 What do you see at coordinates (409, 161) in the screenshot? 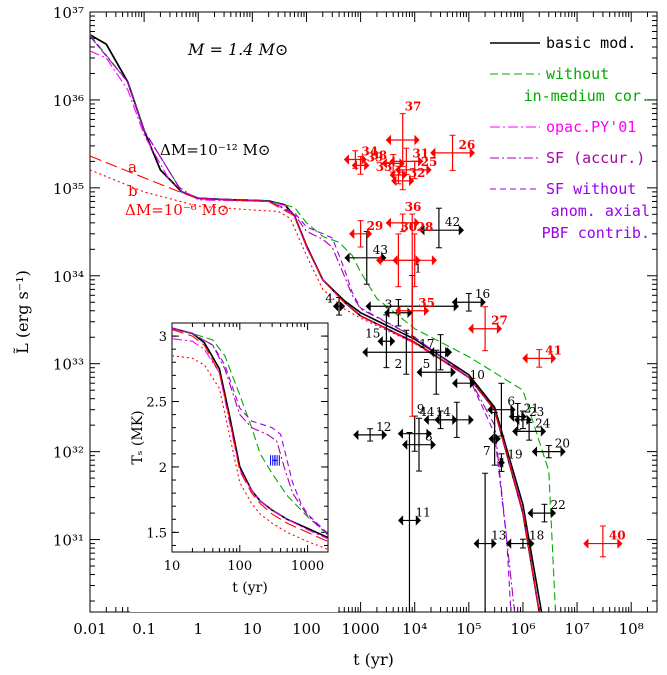
I see `source-31: 31` at bounding box center [409, 161].